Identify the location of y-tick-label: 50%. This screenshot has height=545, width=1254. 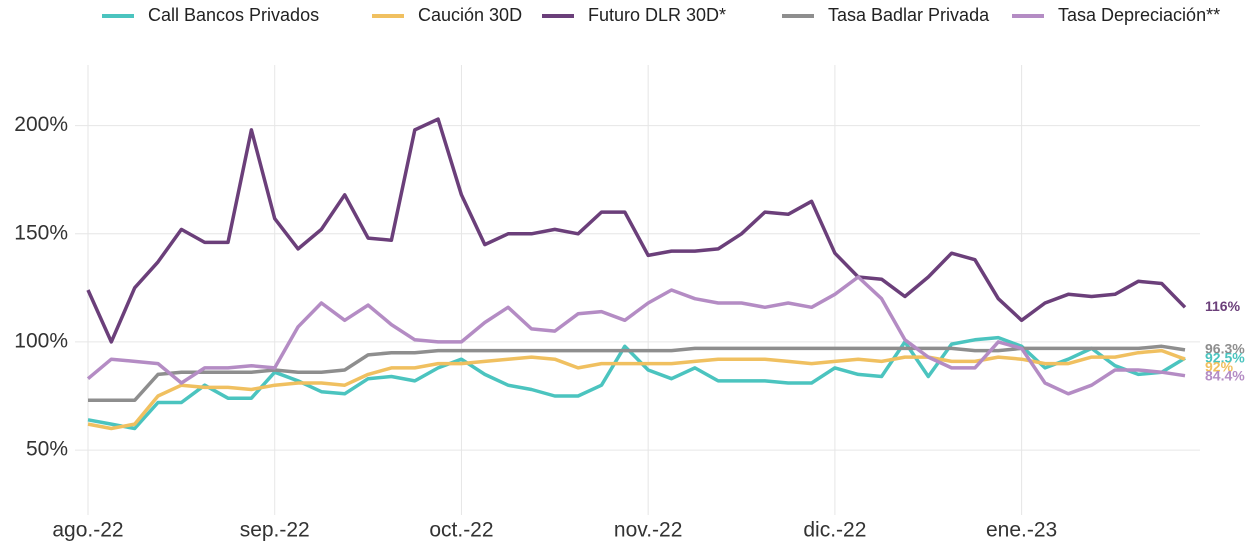
(47, 449).